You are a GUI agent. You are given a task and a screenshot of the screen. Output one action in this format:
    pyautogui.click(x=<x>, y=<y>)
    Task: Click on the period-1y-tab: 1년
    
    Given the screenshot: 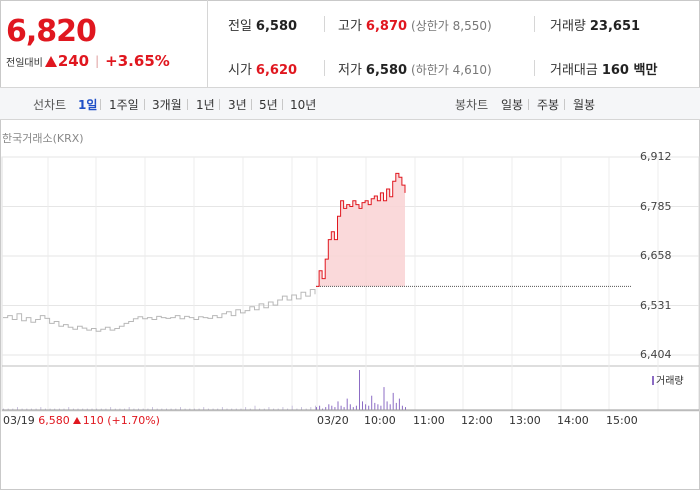 What is the action you would take?
    pyautogui.click(x=205, y=105)
    